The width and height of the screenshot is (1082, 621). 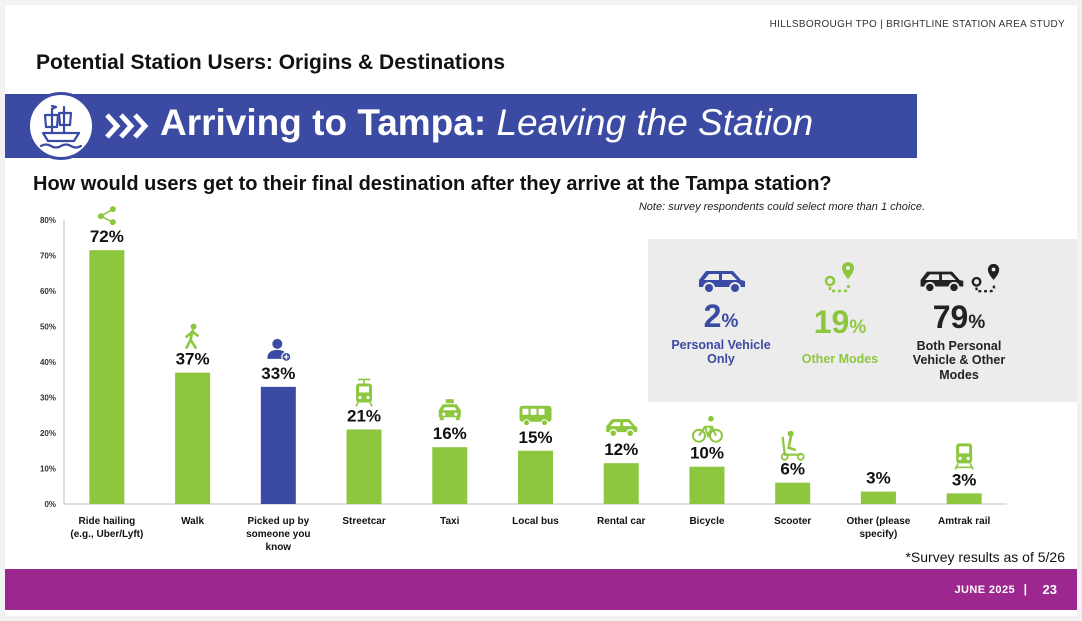 What do you see at coordinates (128, 128) in the screenshot?
I see `chevrons-icon` at bounding box center [128, 128].